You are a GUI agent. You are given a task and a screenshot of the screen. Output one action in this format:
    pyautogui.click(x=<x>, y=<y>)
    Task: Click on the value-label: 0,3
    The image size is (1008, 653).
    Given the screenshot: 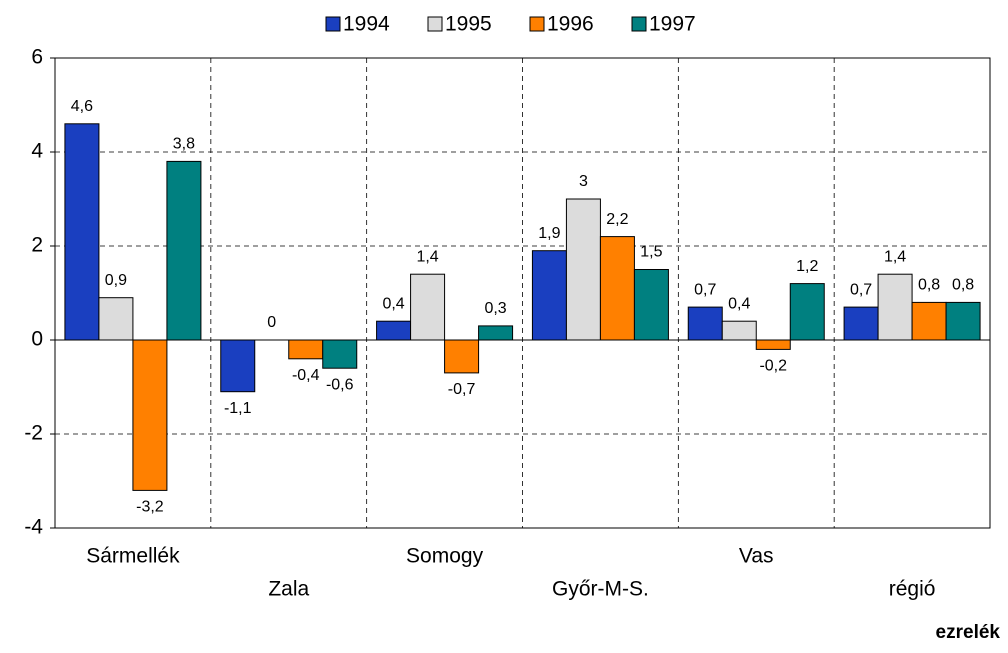 What is the action you would take?
    pyautogui.click(x=495, y=308)
    